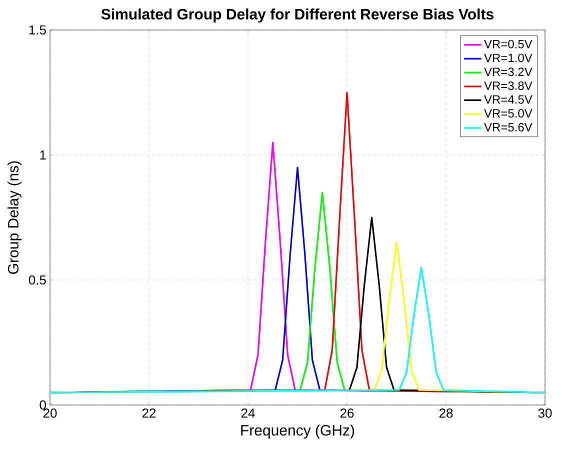  What do you see at coordinates (508, 113) in the screenshot?
I see `legend-label: VR=5.0V` at bounding box center [508, 113].